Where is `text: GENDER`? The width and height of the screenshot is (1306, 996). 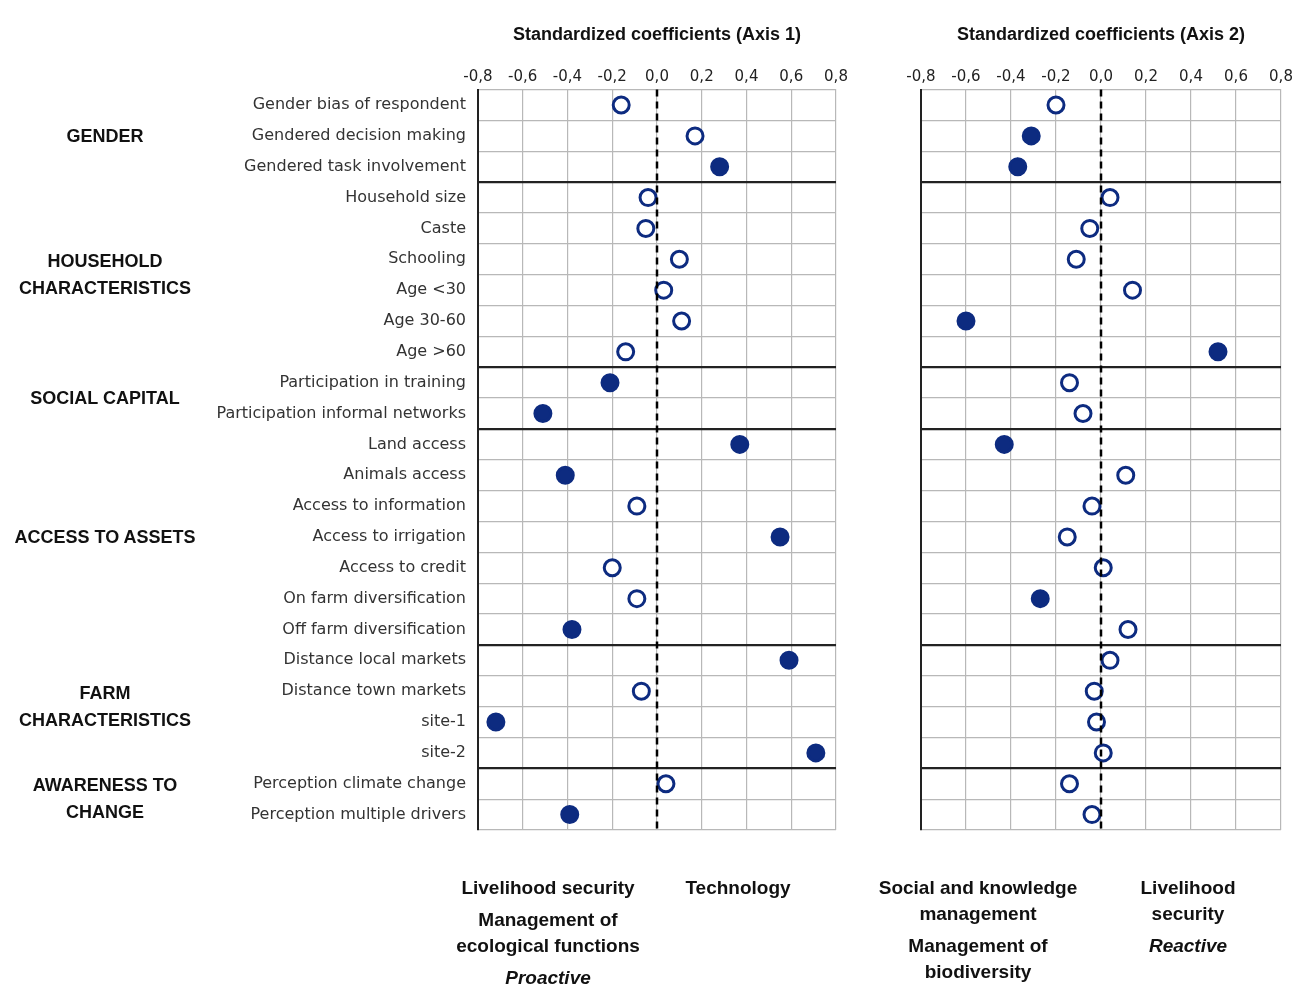 text: GENDER is located at coordinates (105, 136).